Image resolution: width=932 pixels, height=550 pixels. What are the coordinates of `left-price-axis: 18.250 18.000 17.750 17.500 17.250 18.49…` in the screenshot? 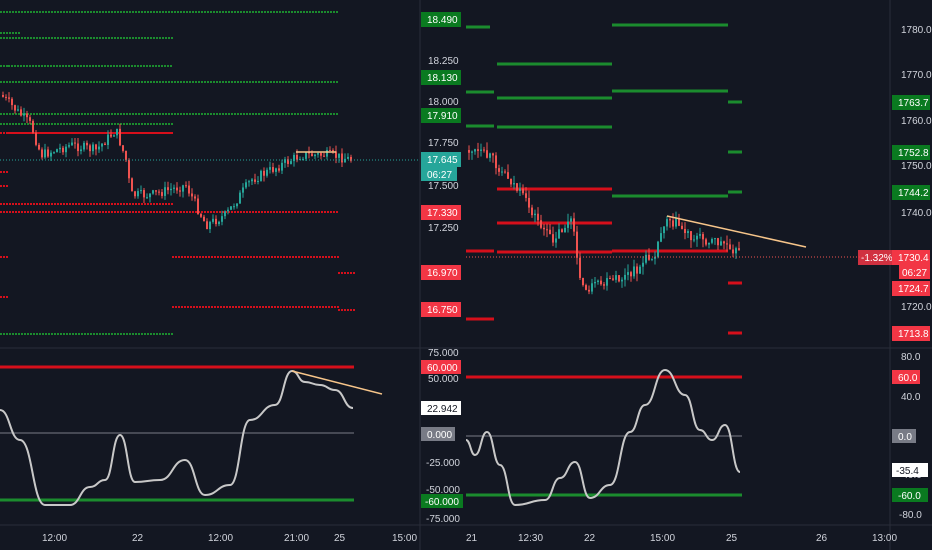 It's located at (441, 164).